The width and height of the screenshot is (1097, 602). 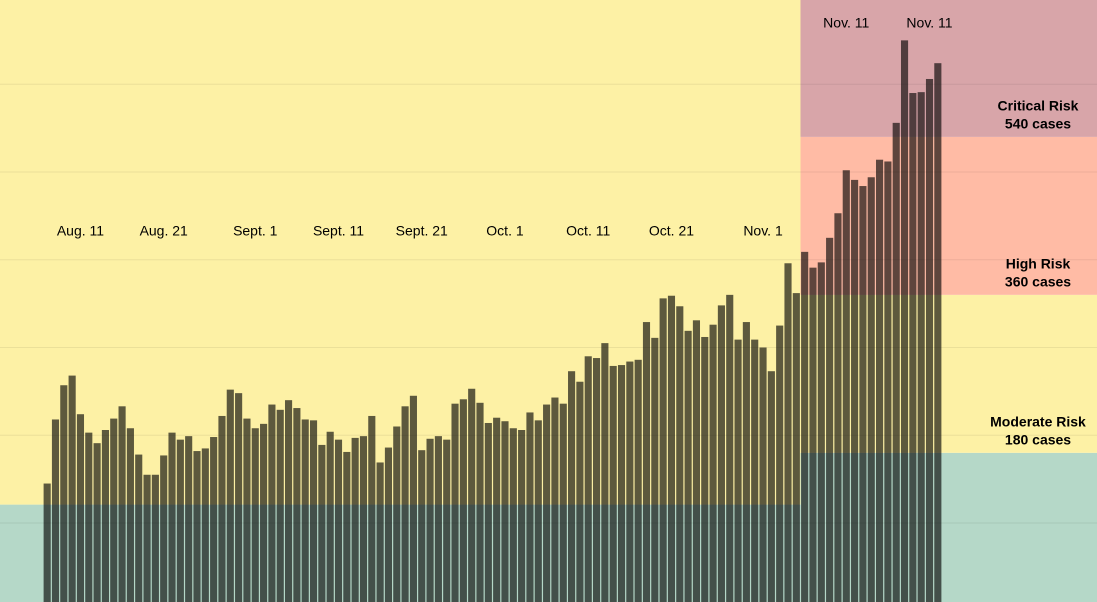 What do you see at coordinates (505, 231) in the screenshot?
I see `x-tick-label: Oct. 1` at bounding box center [505, 231].